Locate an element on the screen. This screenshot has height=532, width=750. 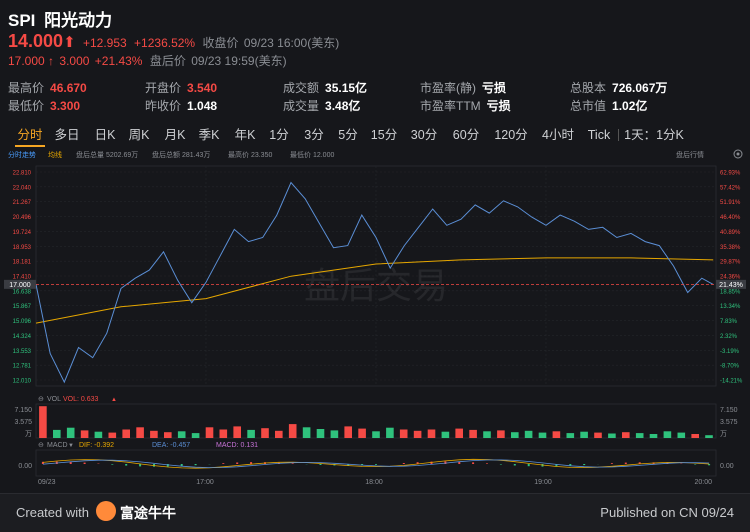
vol-value: VOL: 0.633 is located at coordinates (81, 399).